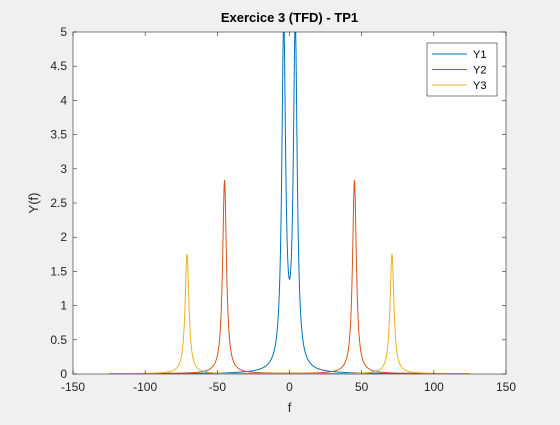 The image size is (560, 425). What do you see at coordinates (58, 271) in the screenshot?
I see `y-tick-label: 1.5` at bounding box center [58, 271].